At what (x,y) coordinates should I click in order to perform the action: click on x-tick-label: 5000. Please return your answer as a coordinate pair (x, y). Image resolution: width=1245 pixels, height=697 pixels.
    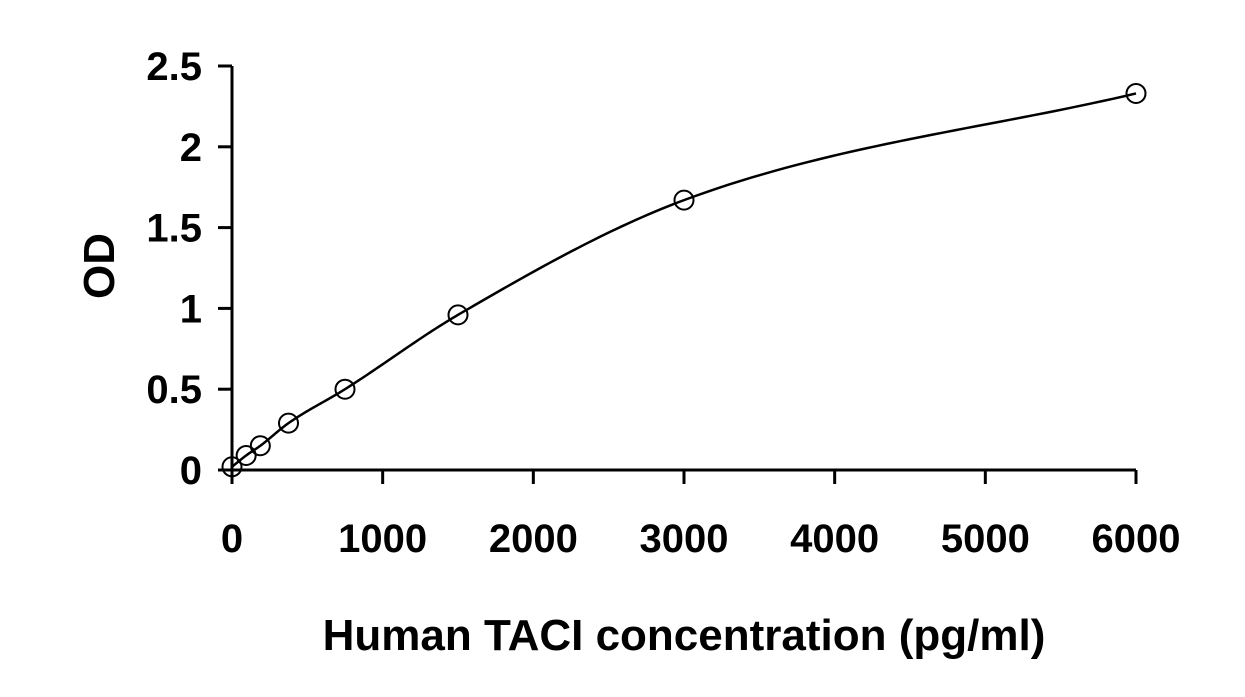
    Looking at the image, I should click on (985, 539).